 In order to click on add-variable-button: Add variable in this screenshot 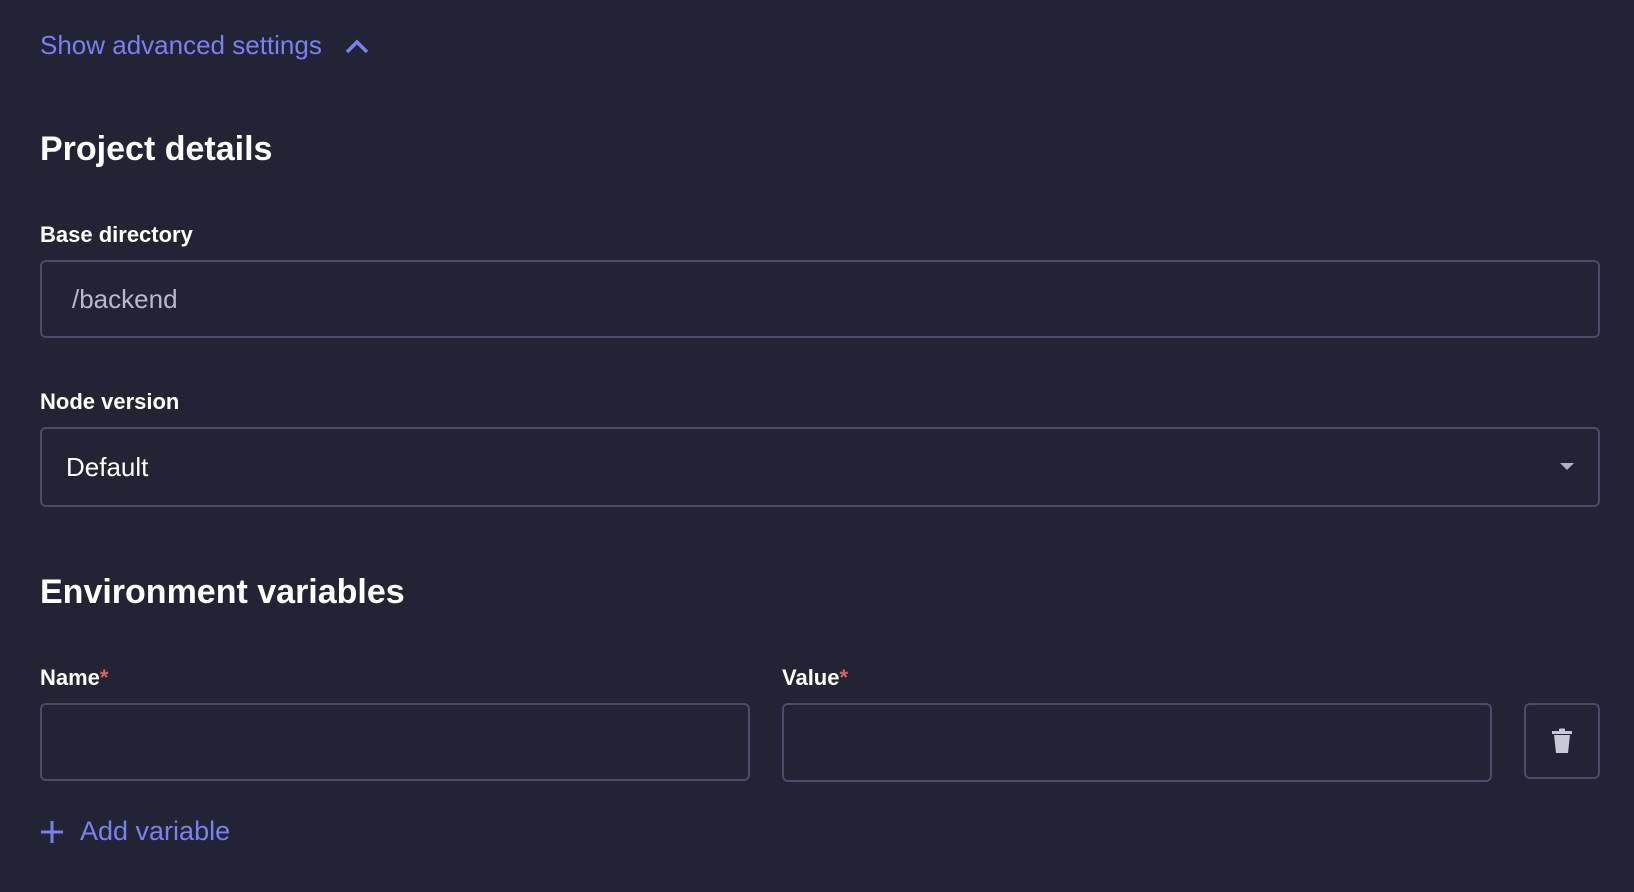, I will do `click(135, 831)`.